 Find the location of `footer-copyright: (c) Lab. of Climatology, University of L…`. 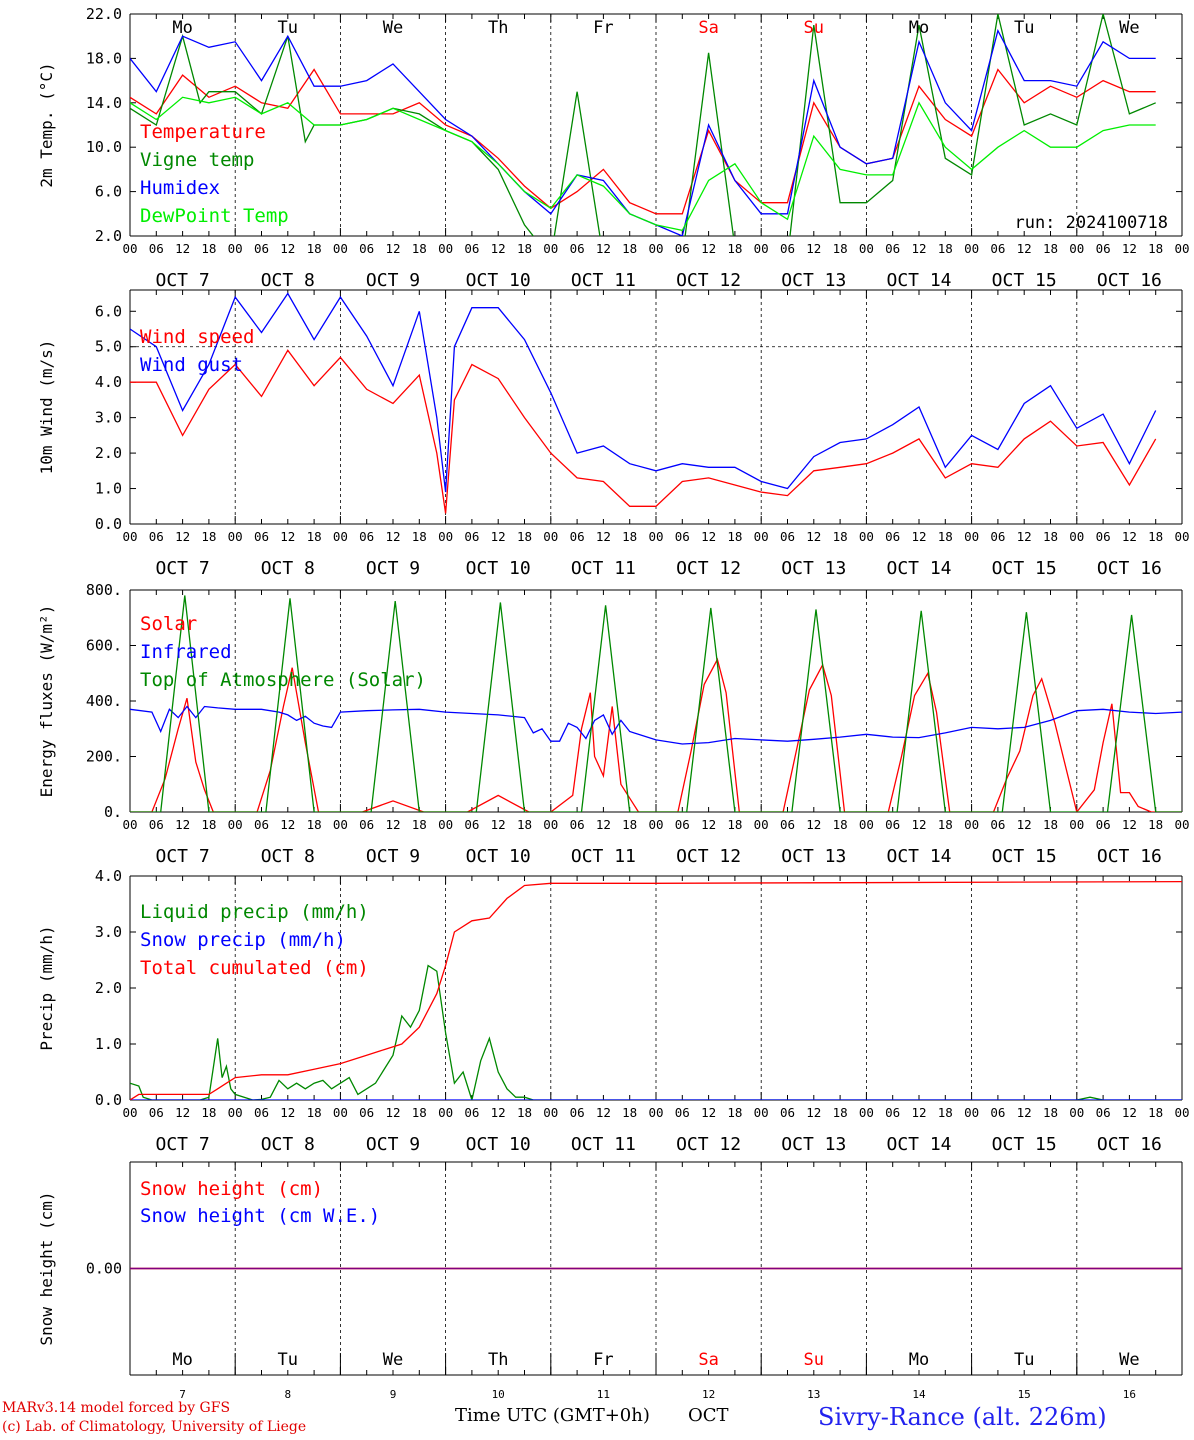

footer-copyright: (c) Lab. of Climatology, University of L… is located at coordinates (154, 1427).